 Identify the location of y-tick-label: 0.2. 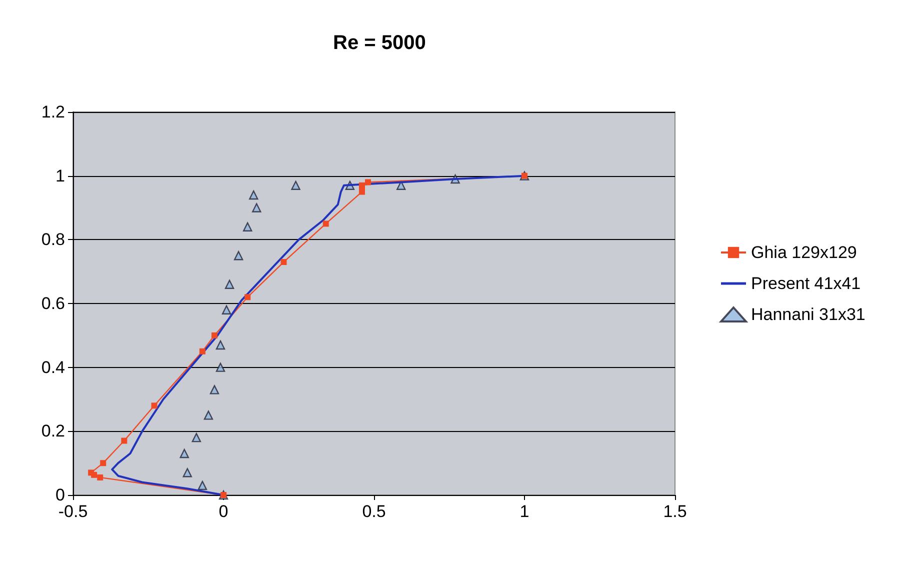
(53, 431).